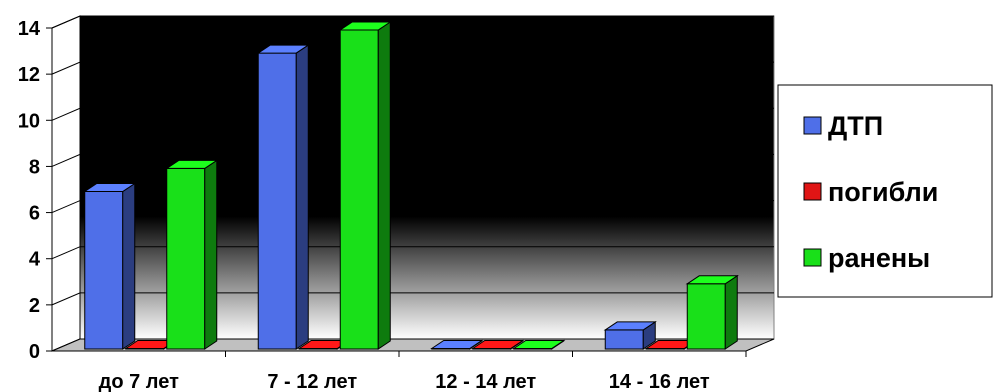 The image size is (994, 392). I want to click on y-tick-label: 10, so click(29, 121).